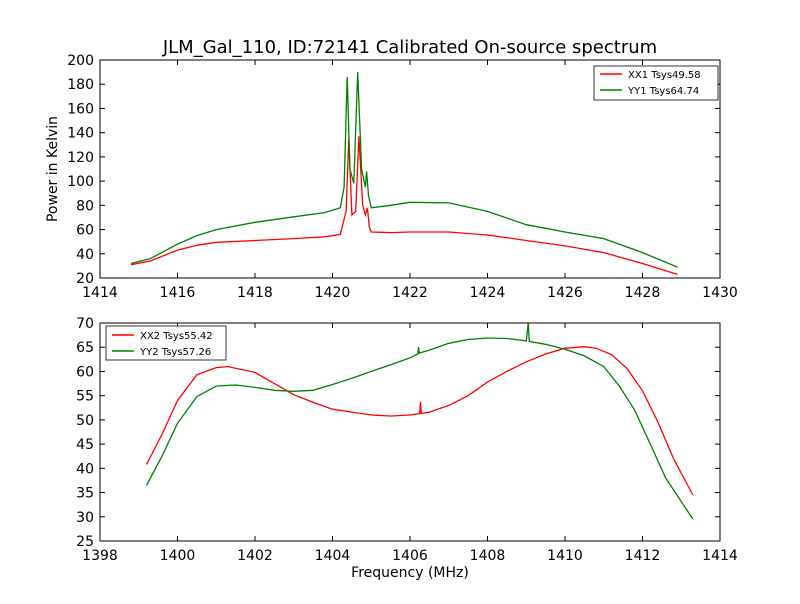 The height and width of the screenshot is (604, 800). I want to click on bottom-ytick-label: 35, so click(85, 494).